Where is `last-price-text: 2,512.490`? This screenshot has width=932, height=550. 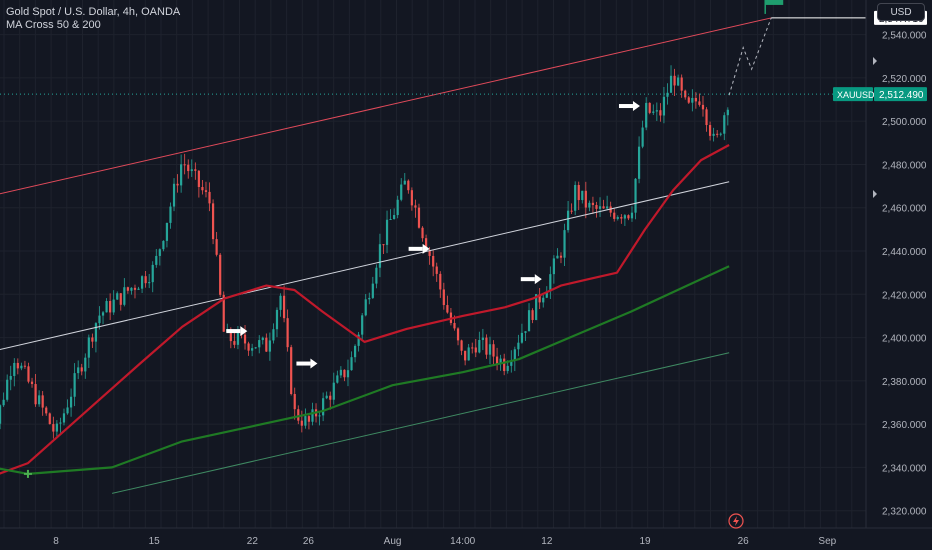 last-price-text: 2,512.490 is located at coordinates (901, 95).